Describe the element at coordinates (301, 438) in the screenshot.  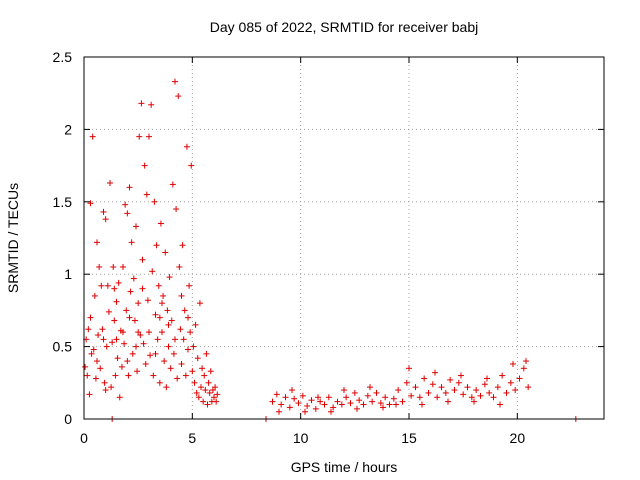
I see `x-tick-label: 10` at that location.